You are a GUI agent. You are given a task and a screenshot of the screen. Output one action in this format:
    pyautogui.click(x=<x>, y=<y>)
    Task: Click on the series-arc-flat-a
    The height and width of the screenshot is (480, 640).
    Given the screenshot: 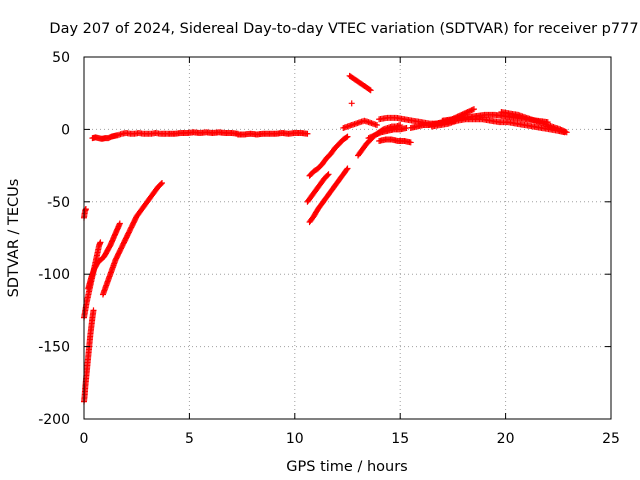 What is the action you would take?
    pyautogui.click(x=128, y=136)
    